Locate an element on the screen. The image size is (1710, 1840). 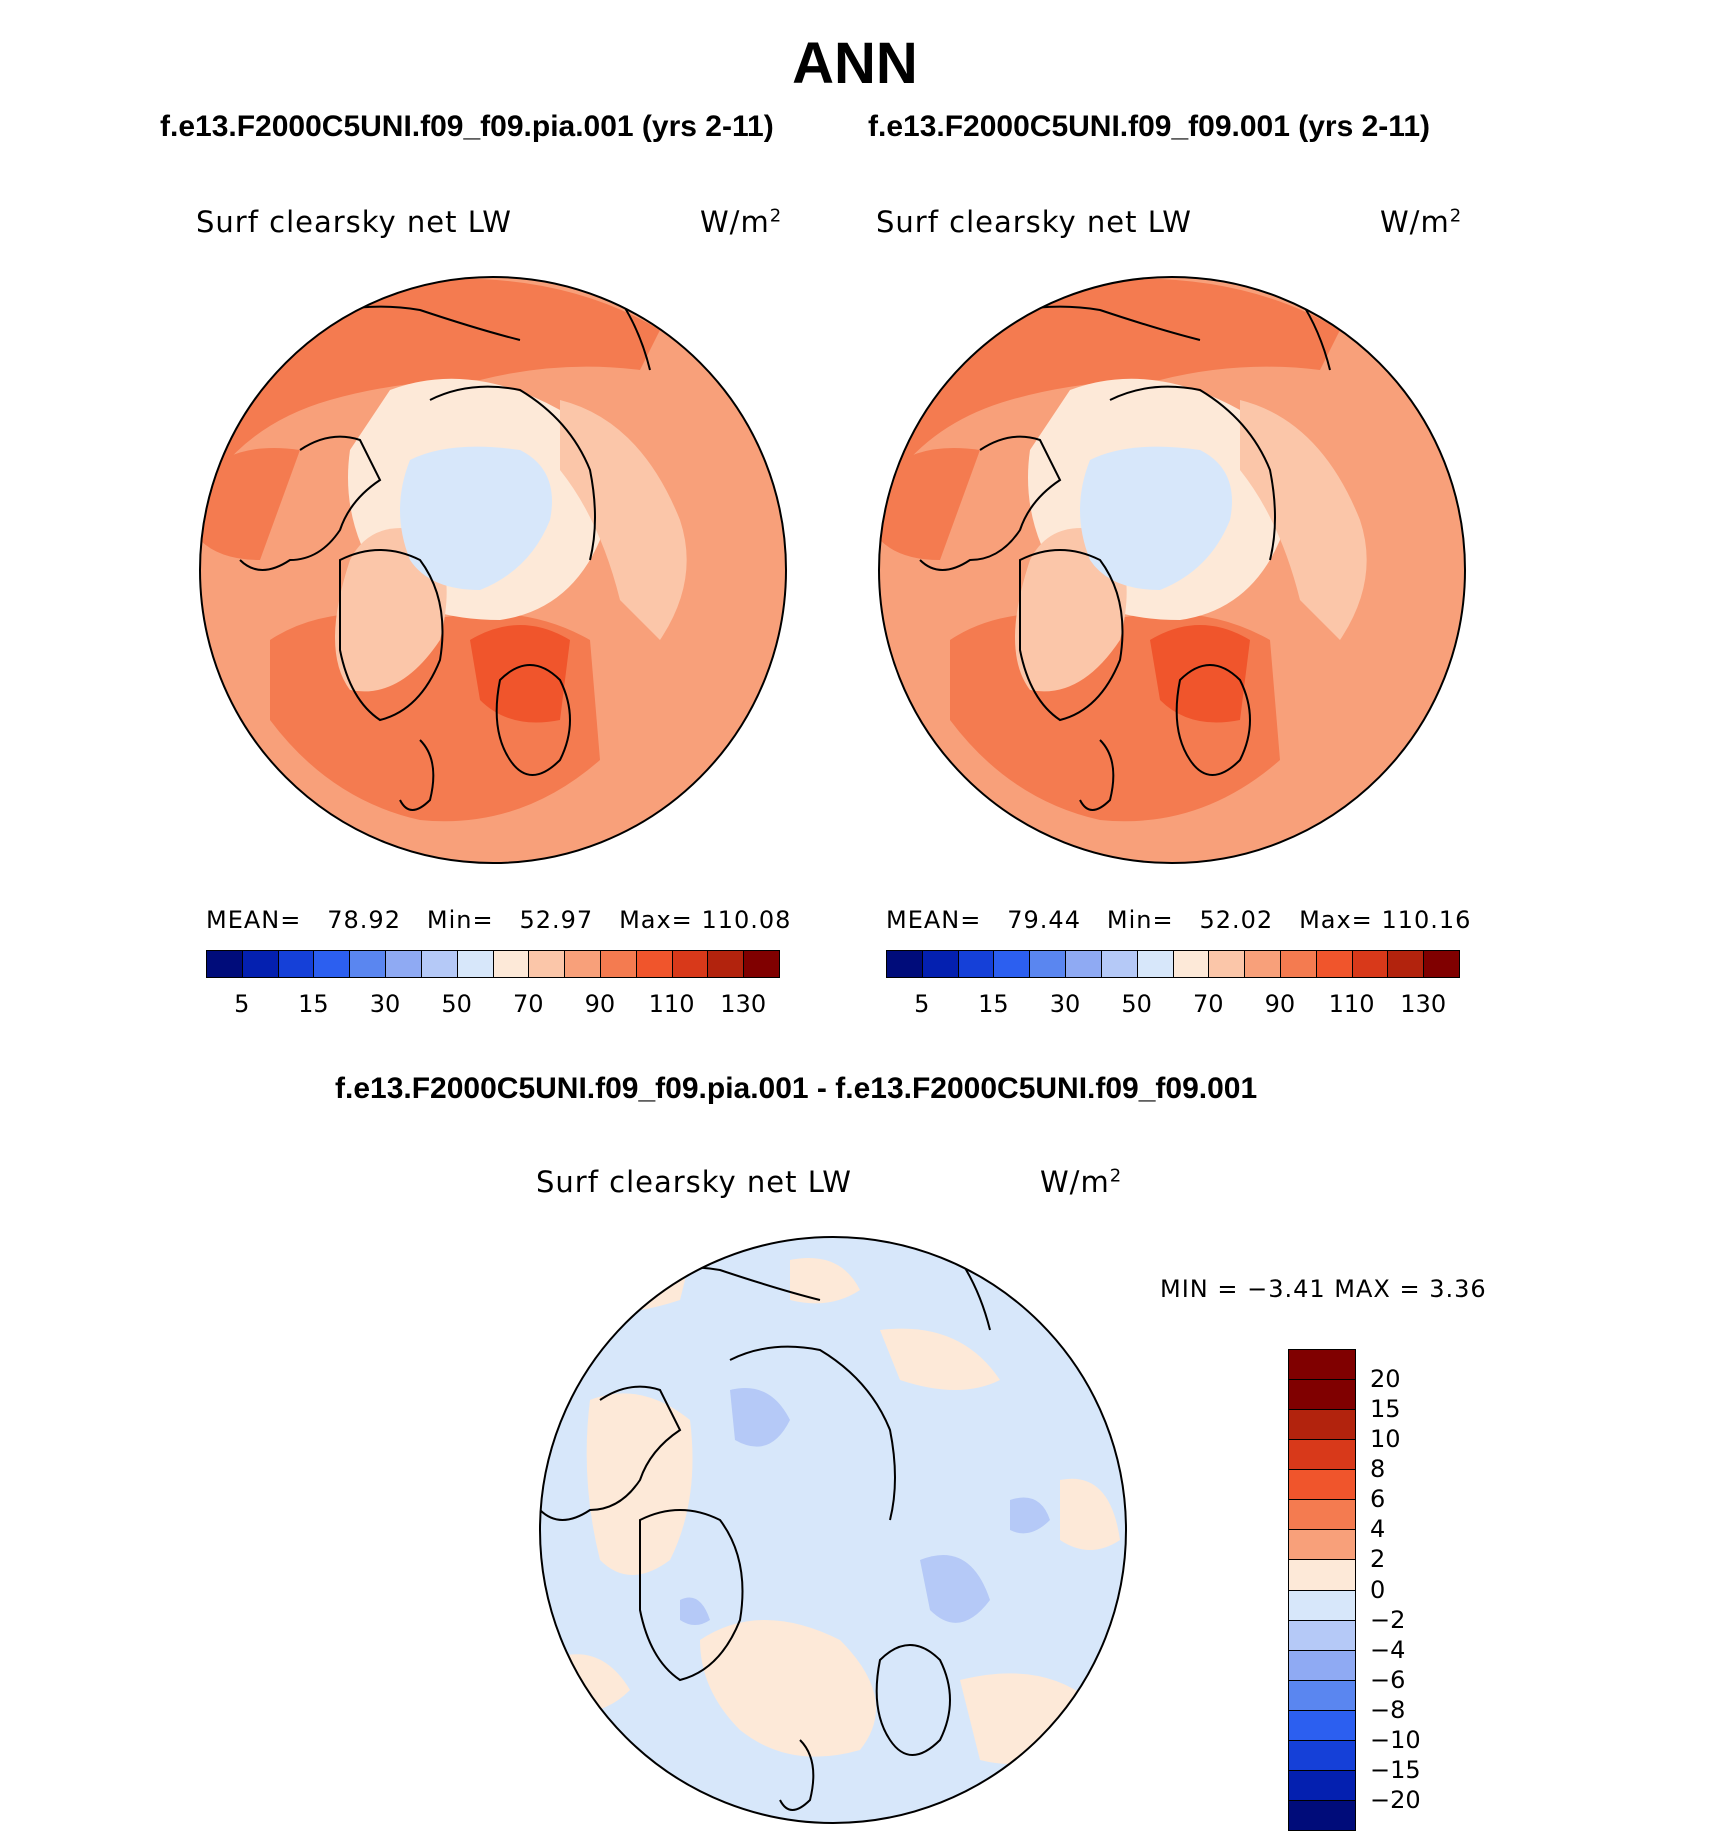
left-colorbar-tick-label: 70 is located at coordinates (528, 1004).